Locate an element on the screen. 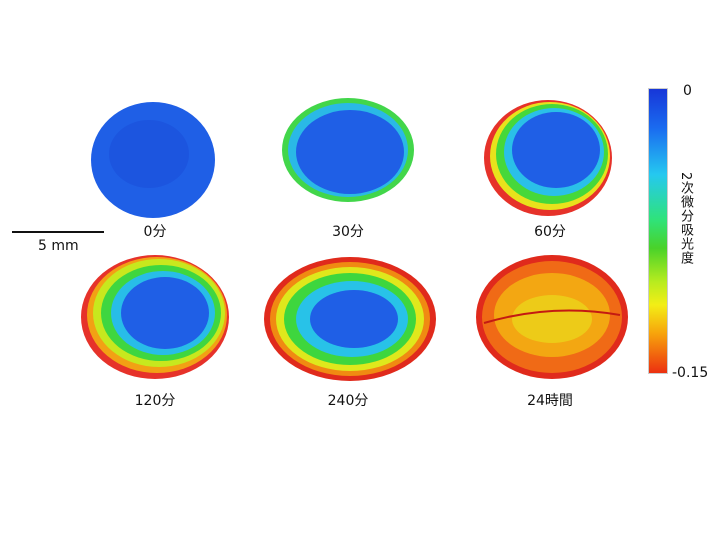 Image resolution: width=720 pixels, height=540 pixels. seed-panel-30min: 30分 is located at coordinates (348, 160).